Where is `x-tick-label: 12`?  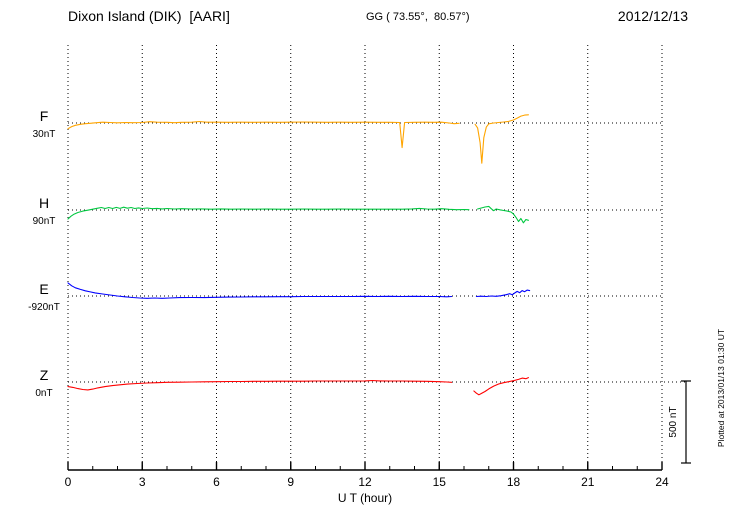 x-tick-label: 12 is located at coordinates (365, 482).